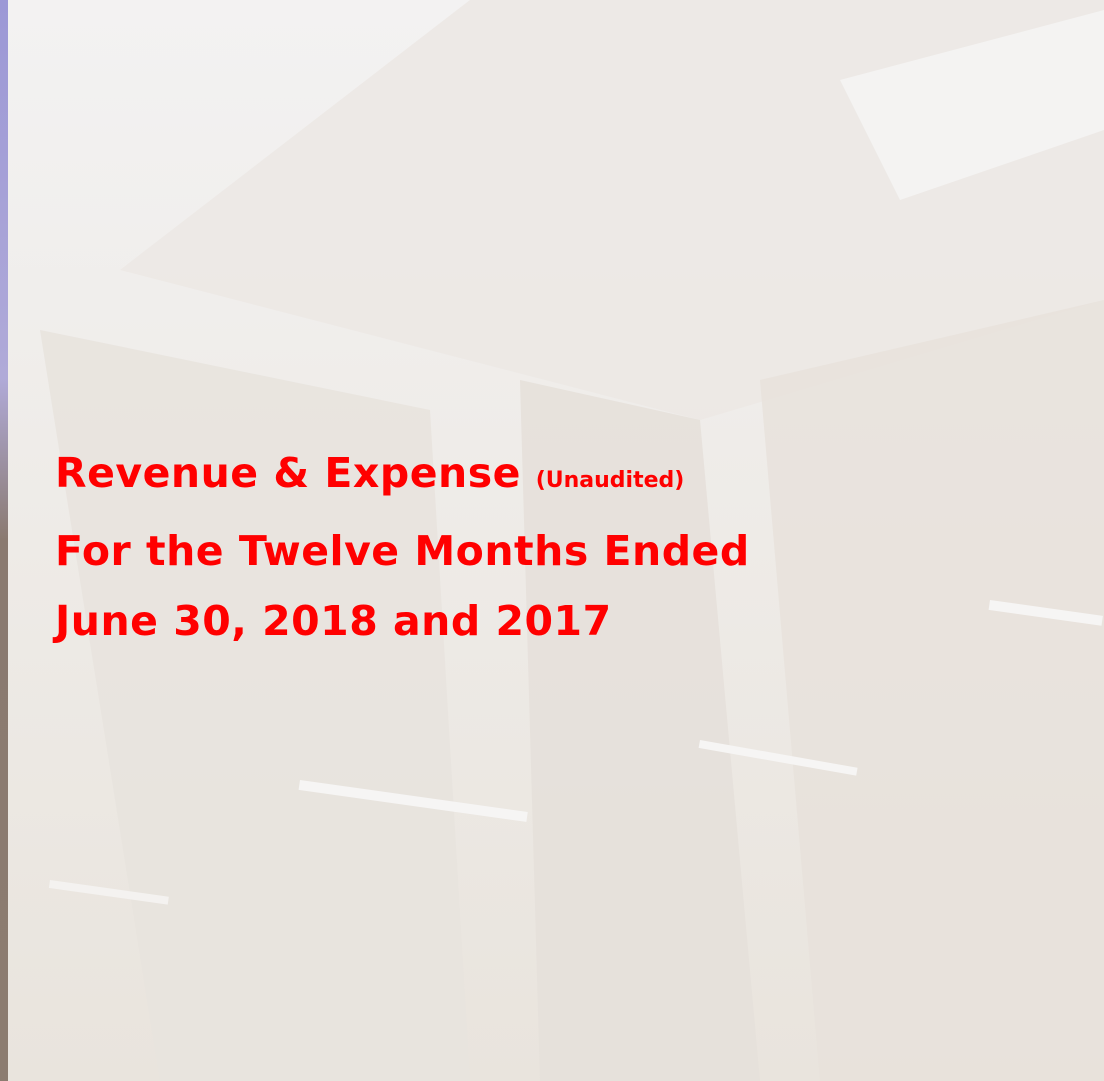 The image size is (1104, 1081). I want to click on title-line: June 30, 2018 and 2017, so click(333, 621).